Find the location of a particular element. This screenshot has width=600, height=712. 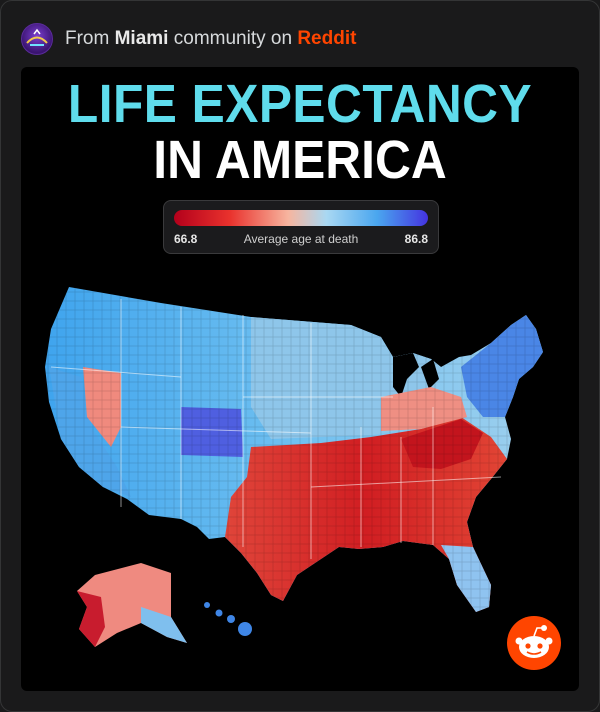

infographic-title-line-2: IN AMERICA is located at coordinates (300, 160).